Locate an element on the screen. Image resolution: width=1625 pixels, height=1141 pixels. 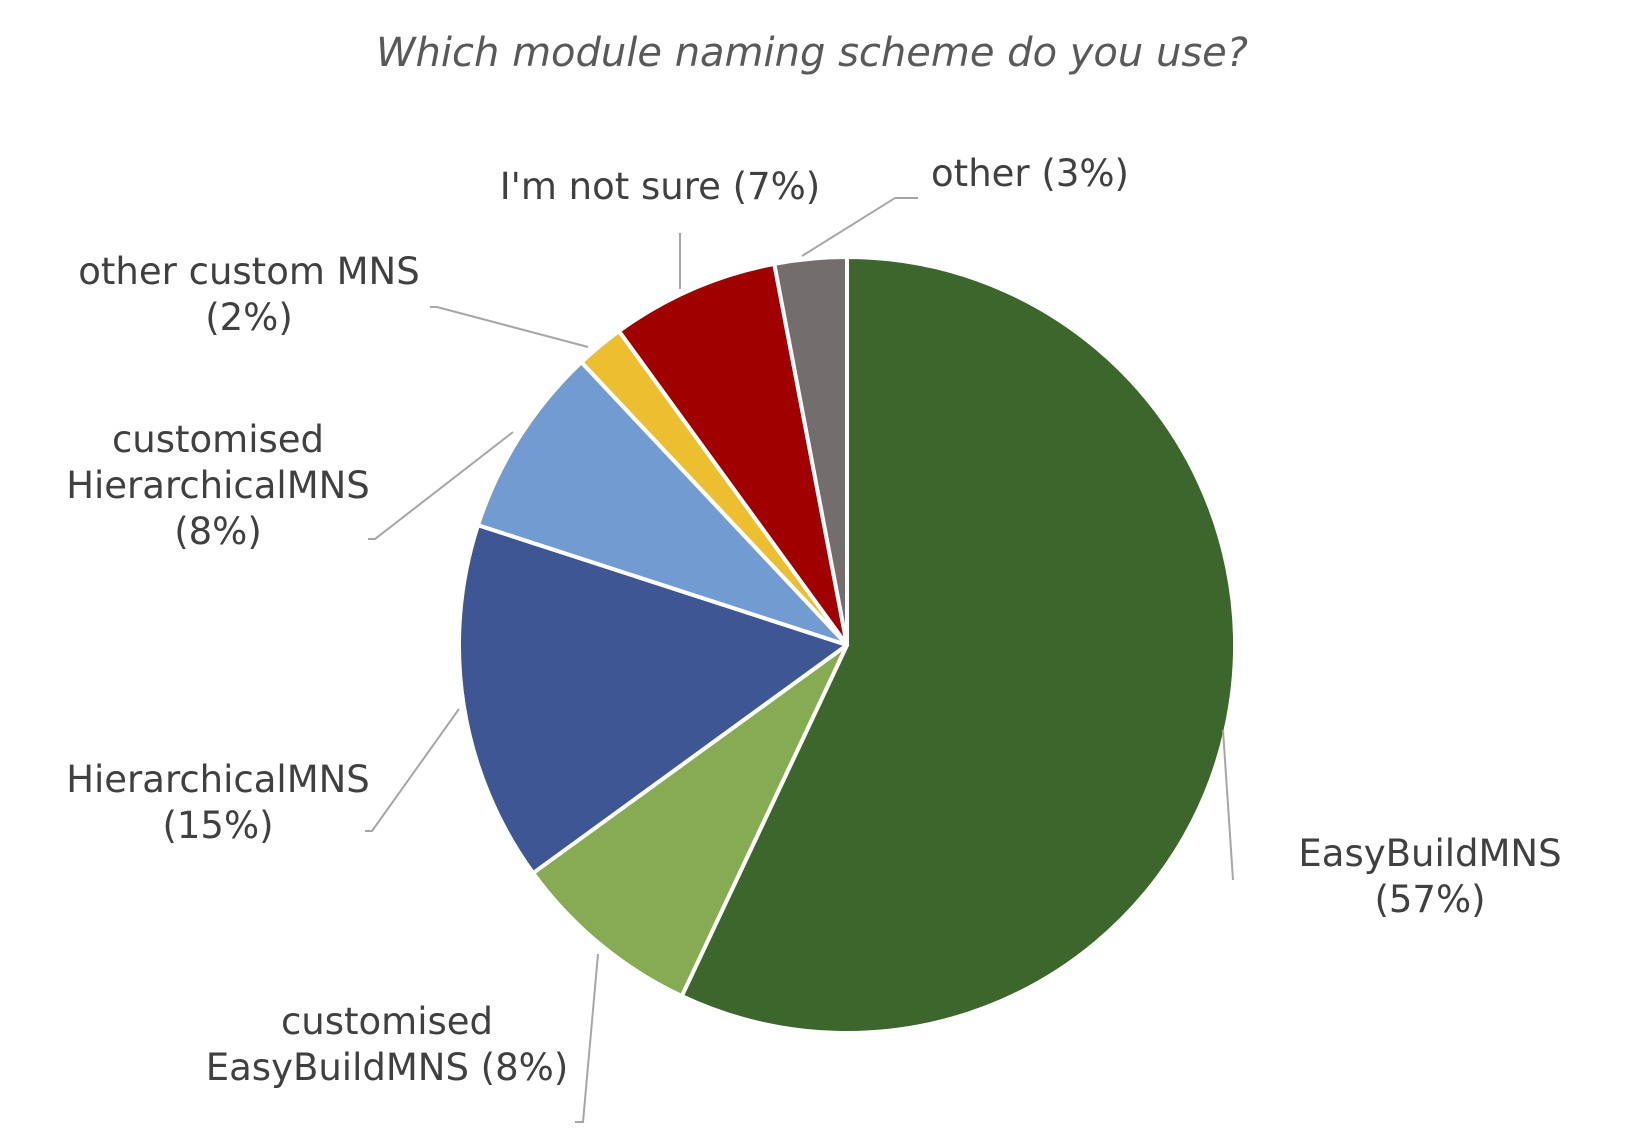
label-line: (2%) is located at coordinates (249, 317).